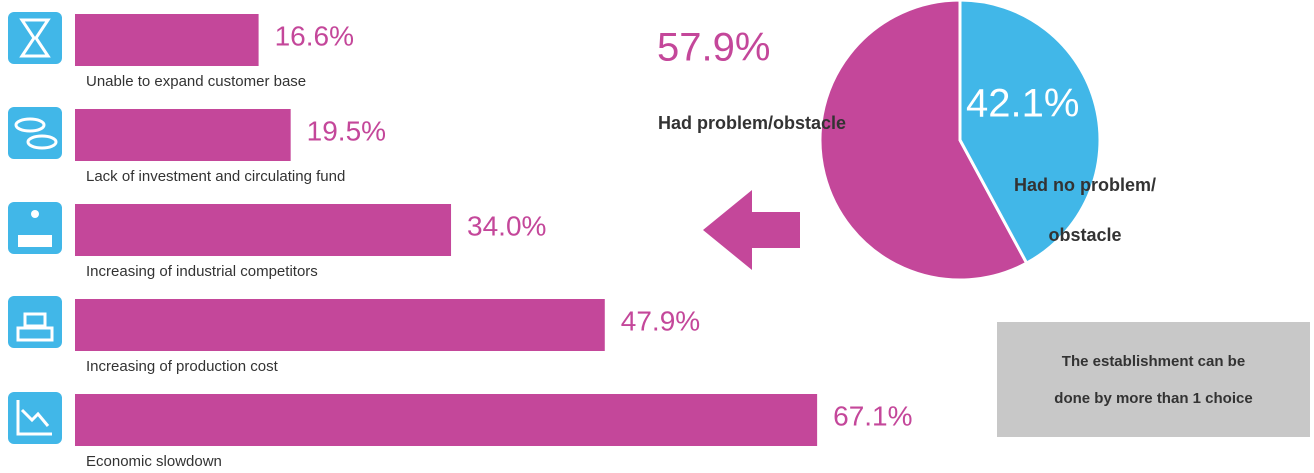  Describe the element at coordinates (314, 35) in the screenshot. I see `value-label: 16.6%` at that location.